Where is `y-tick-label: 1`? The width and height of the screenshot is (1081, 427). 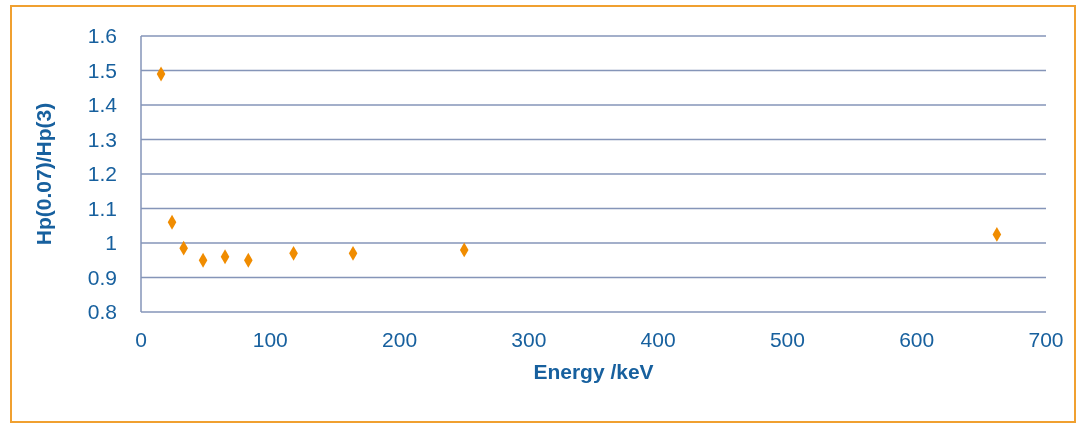 y-tick-label: 1 is located at coordinates (111, 243).